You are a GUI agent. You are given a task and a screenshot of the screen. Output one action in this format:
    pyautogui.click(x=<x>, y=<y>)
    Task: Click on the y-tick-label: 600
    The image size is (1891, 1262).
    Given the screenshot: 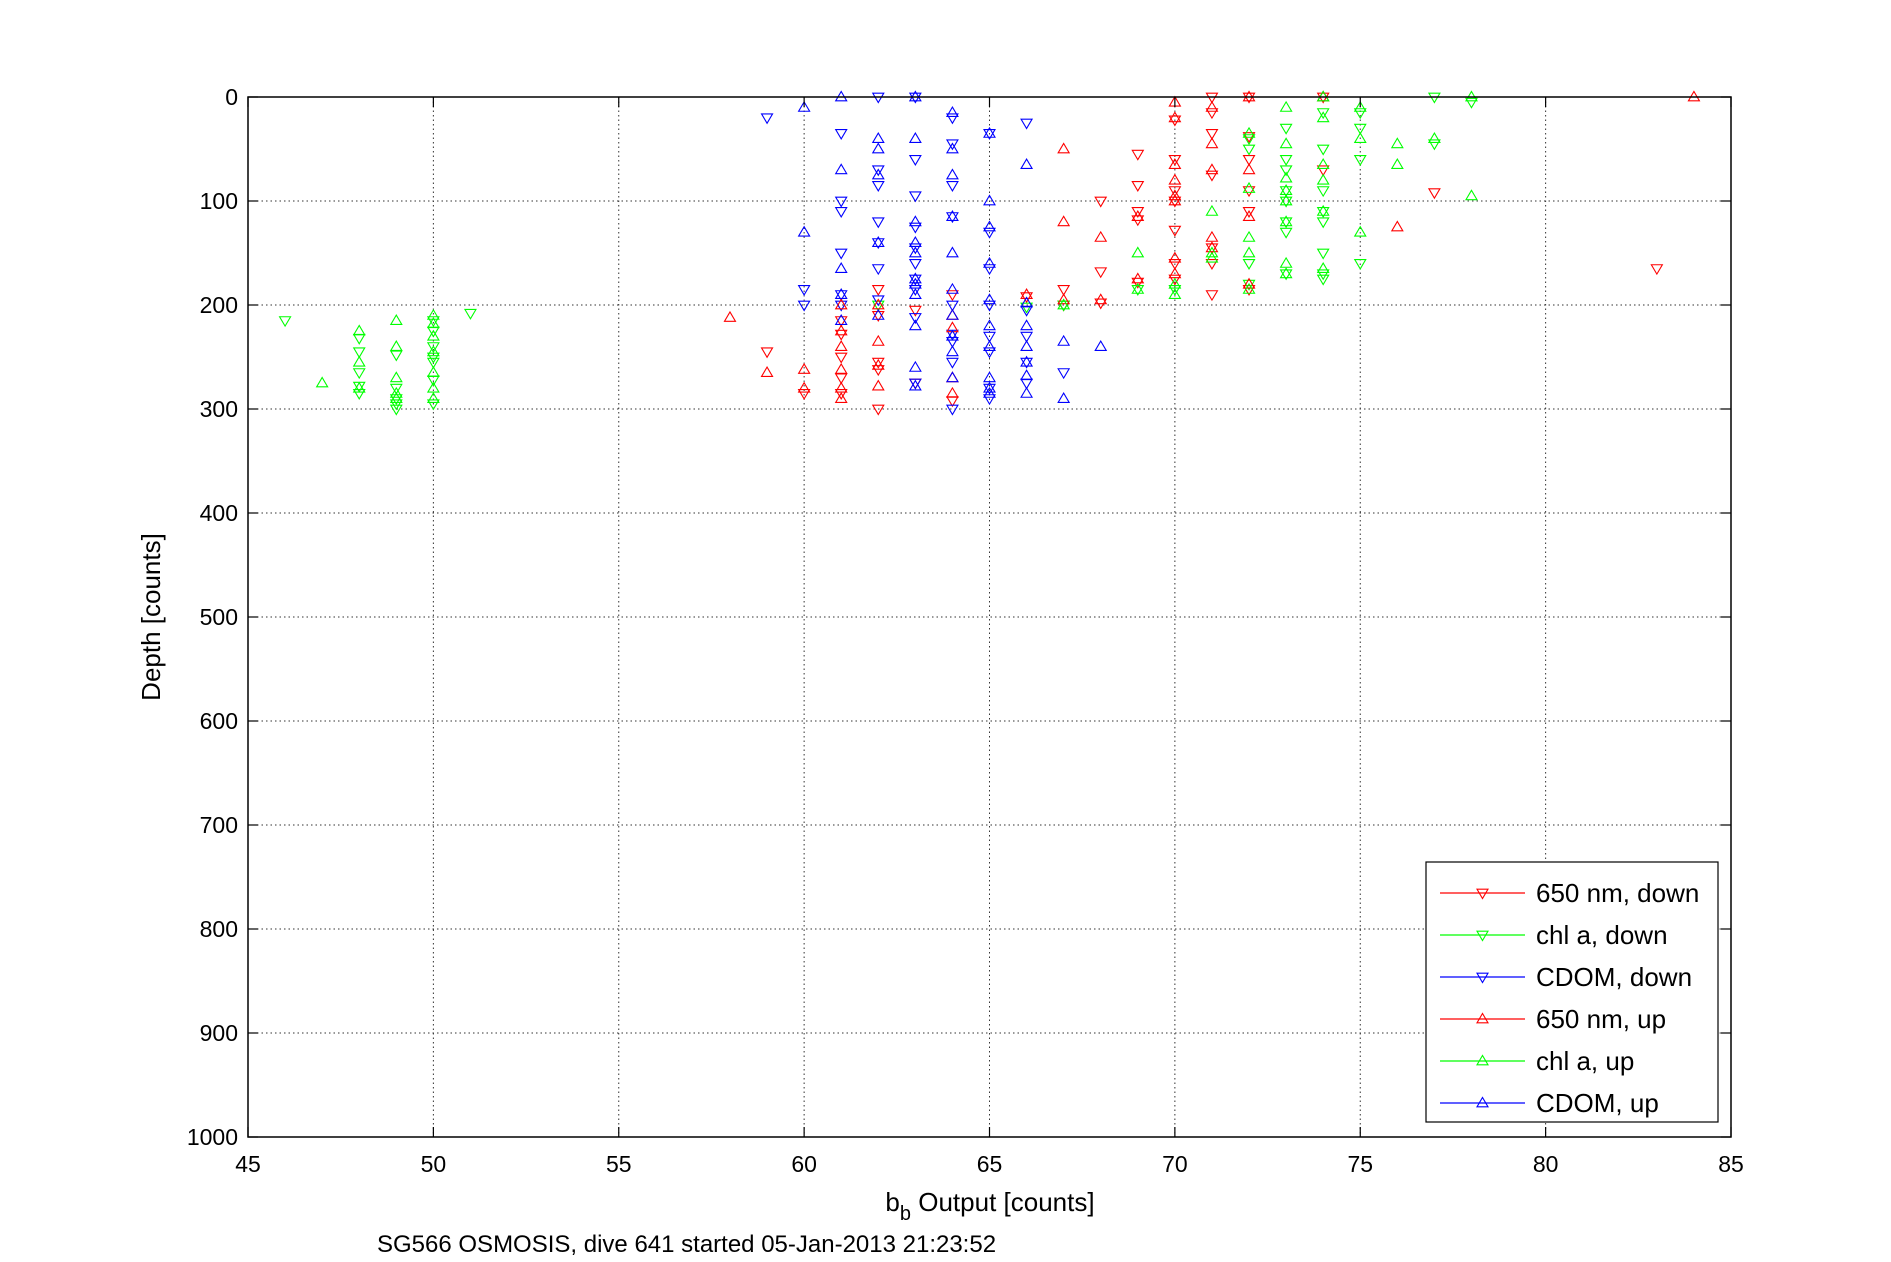 What is the action you would take?
    pyautogui.click(x=219, y=721)
    